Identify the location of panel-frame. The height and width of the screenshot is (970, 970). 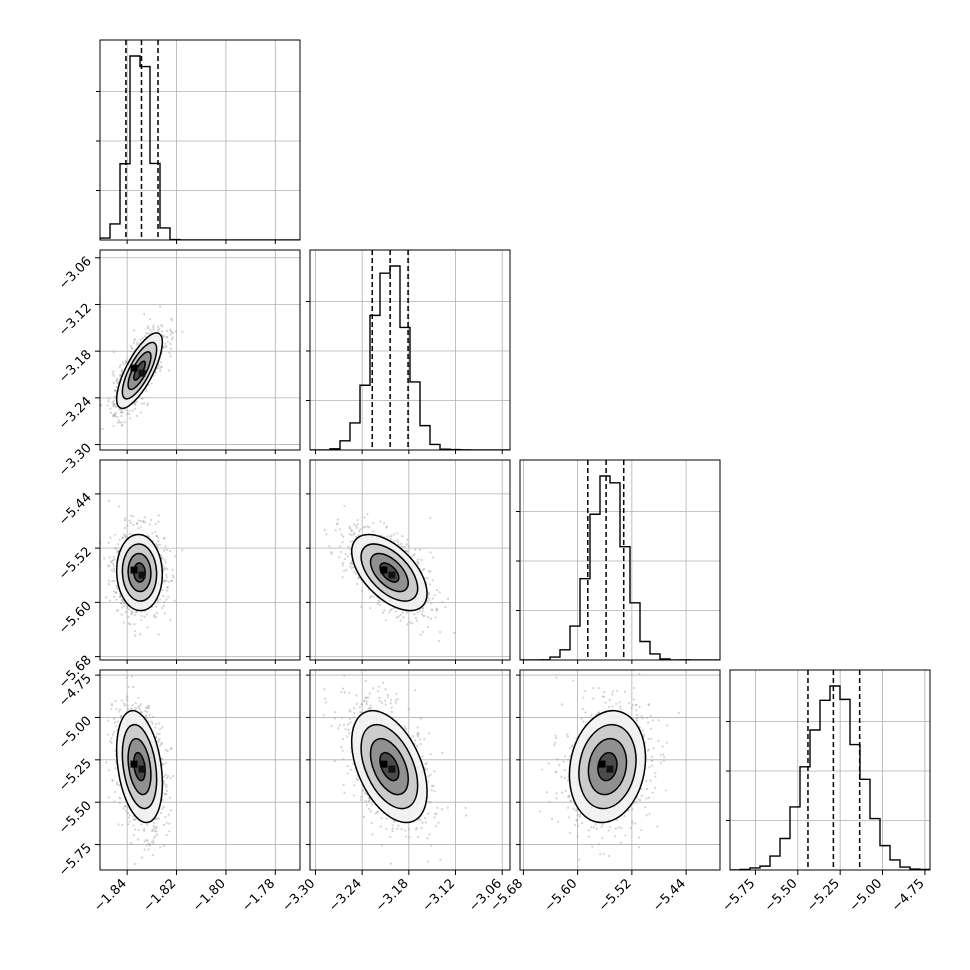
(410, 770).